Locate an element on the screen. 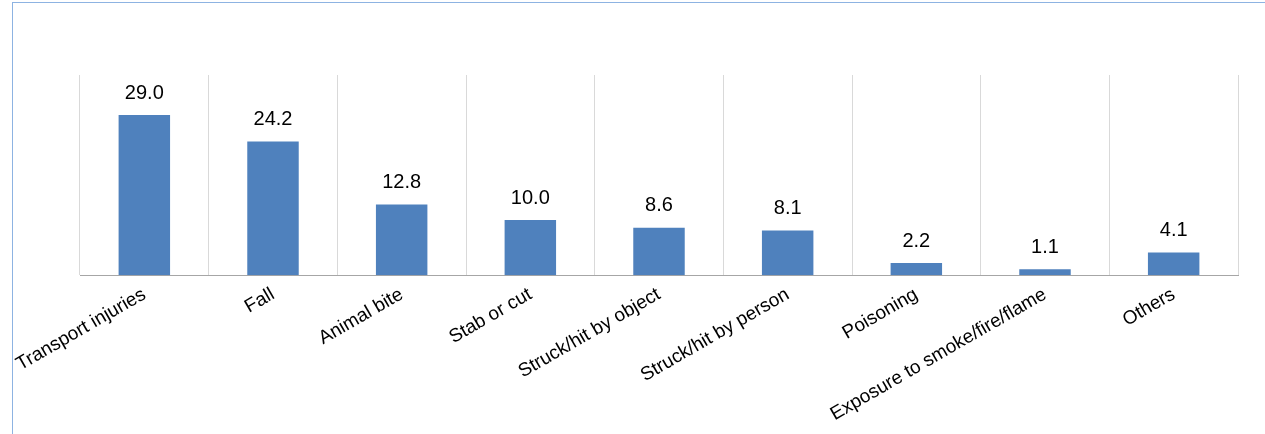  data-label: 2.2 is located at coordinates (916, 239).